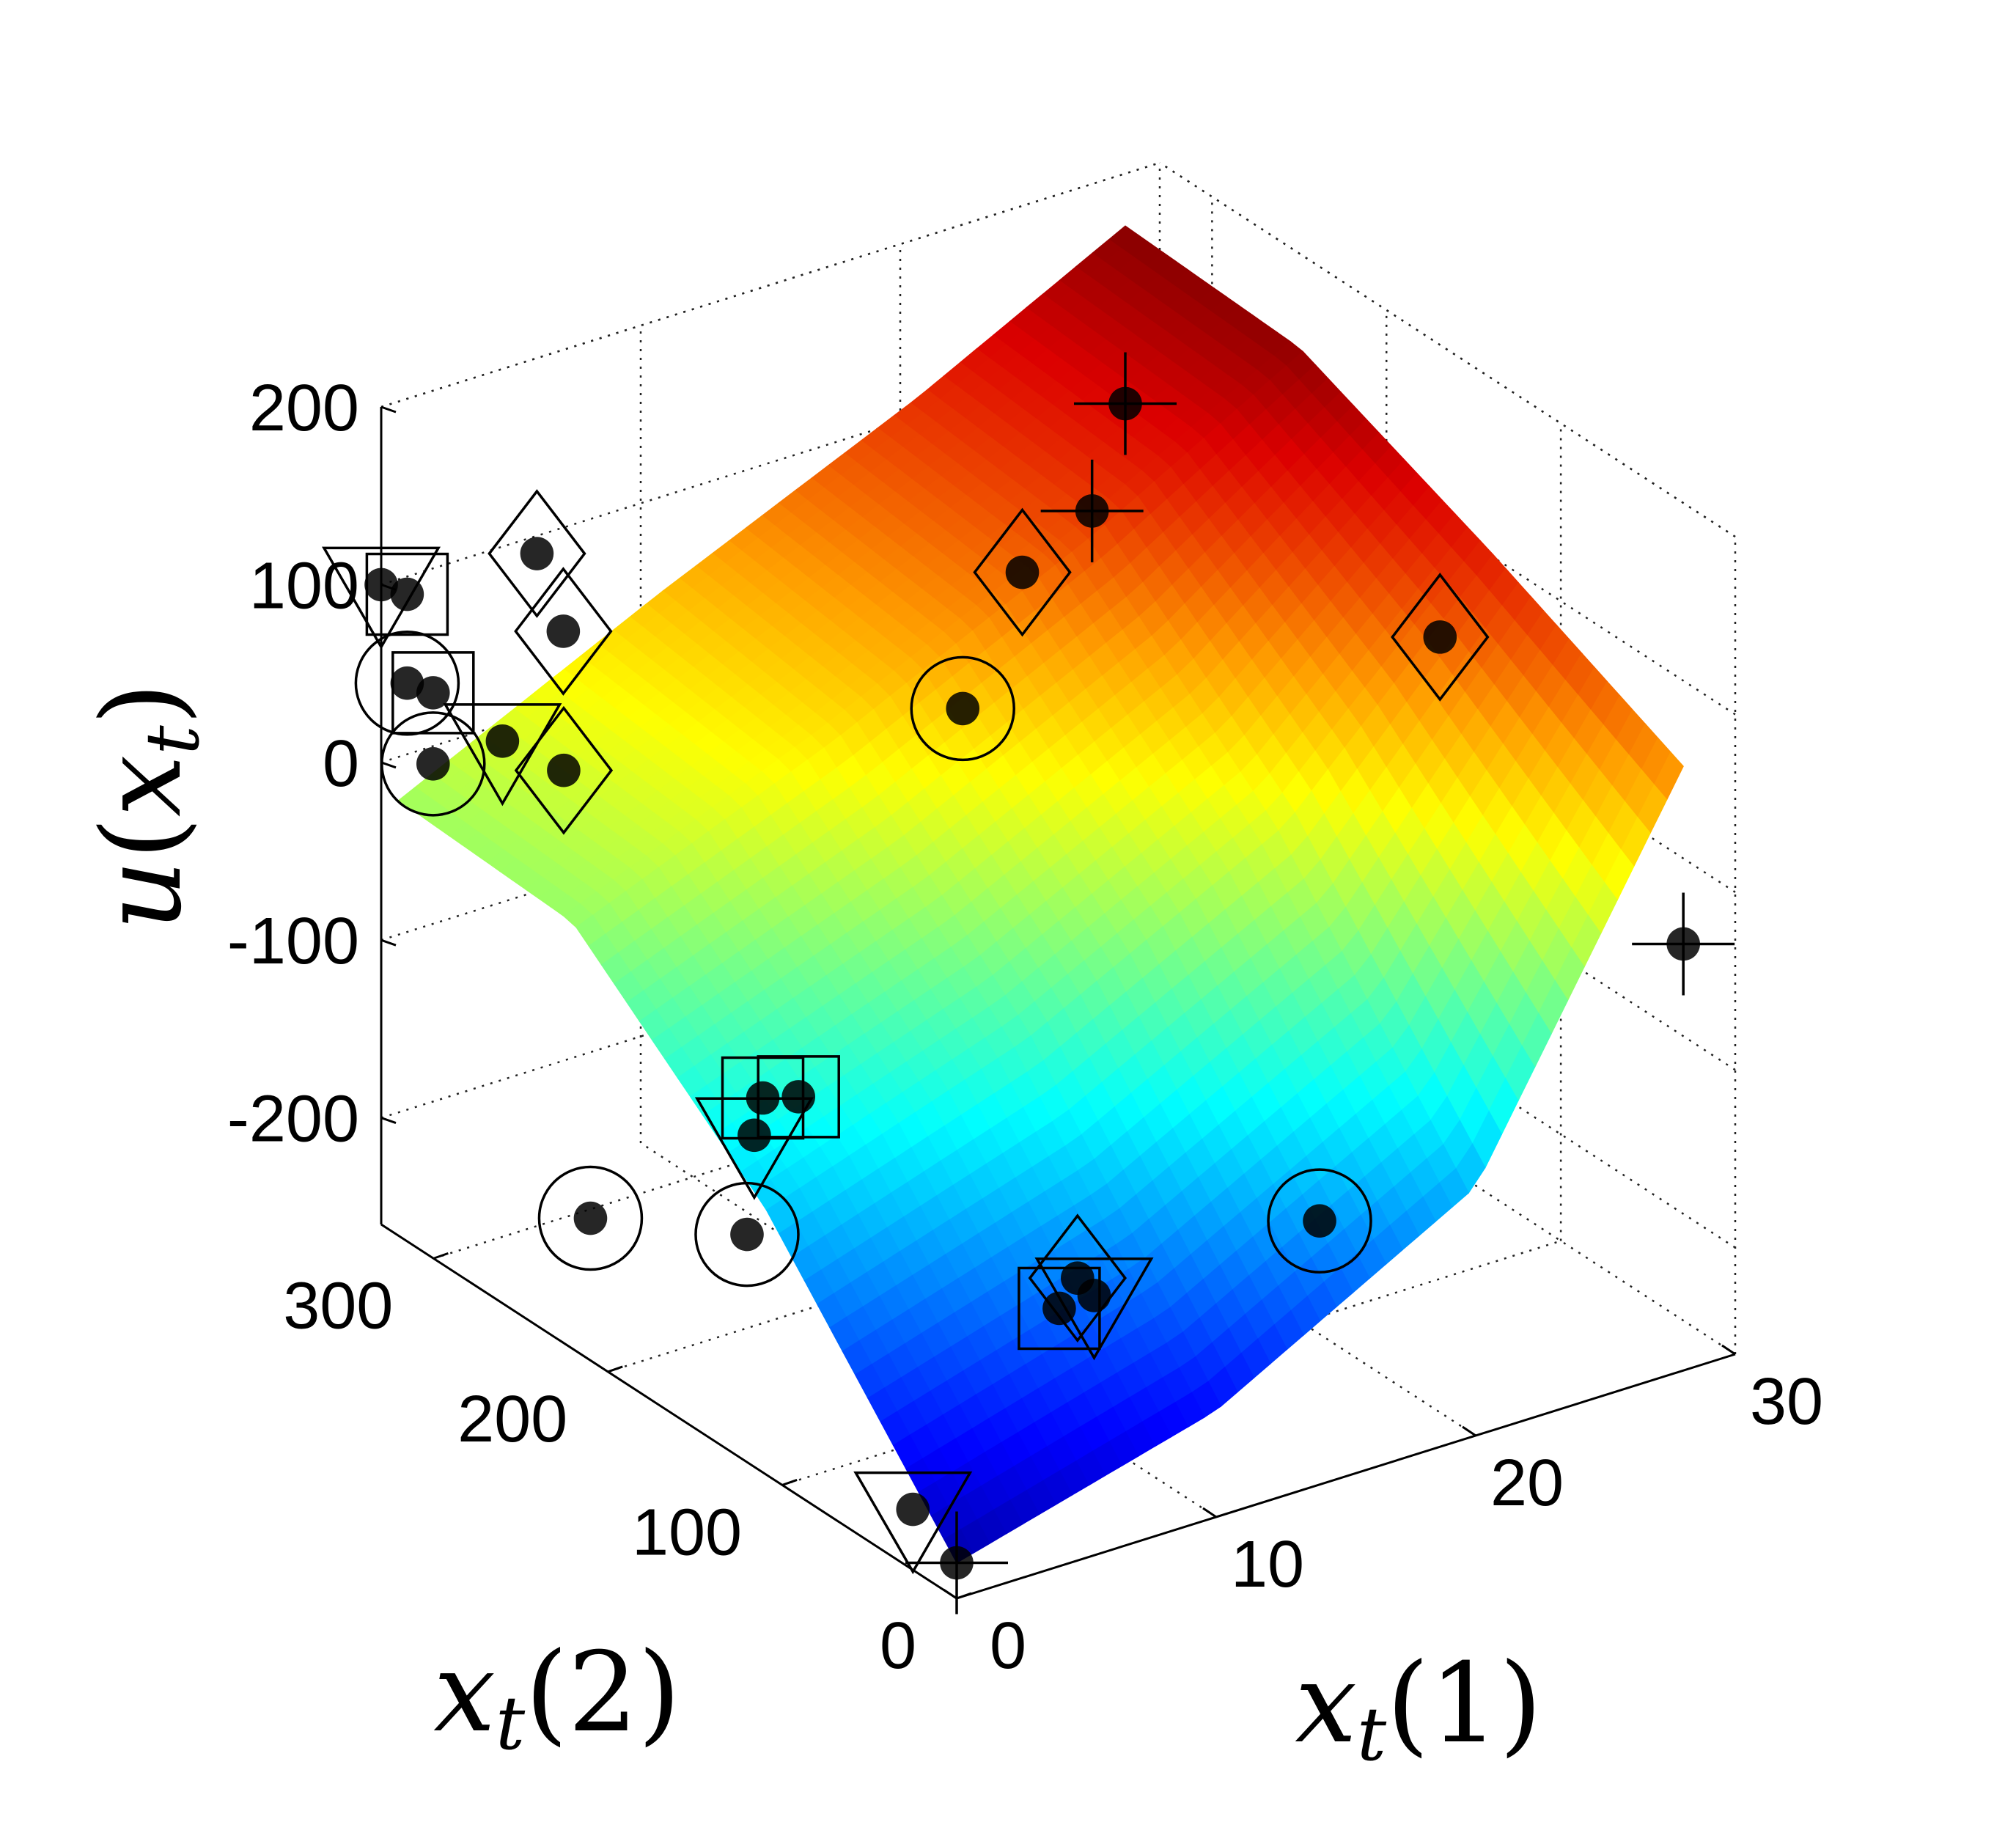 The width and height of the screenshot is (2016, 1833). Describe the element at coordinates (1527, 1483) in the screenshot. I see `x-tick-label: 20` at that location.